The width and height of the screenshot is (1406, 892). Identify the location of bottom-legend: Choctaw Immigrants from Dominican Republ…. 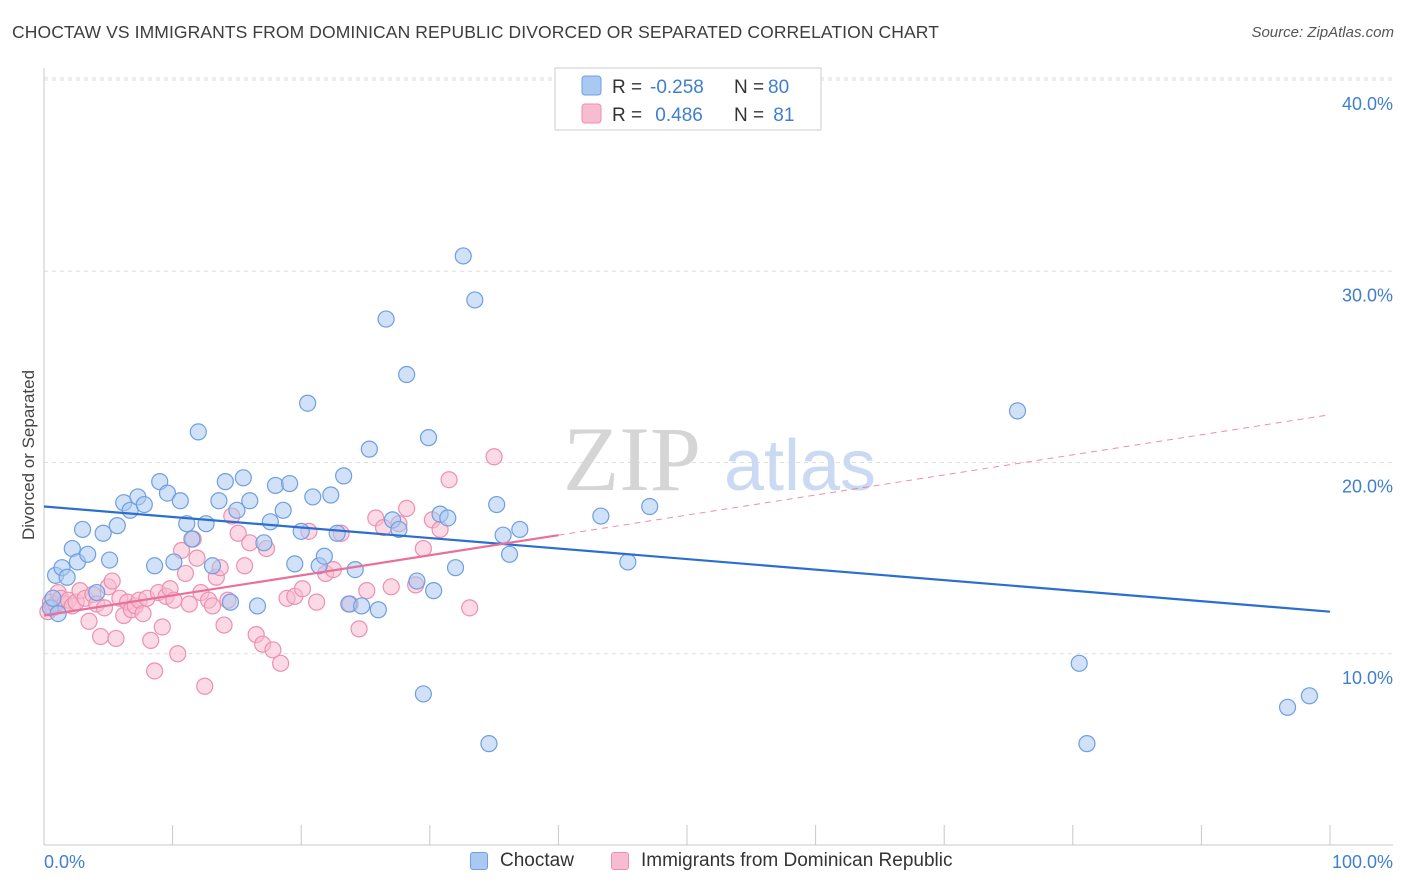
(703, 864).